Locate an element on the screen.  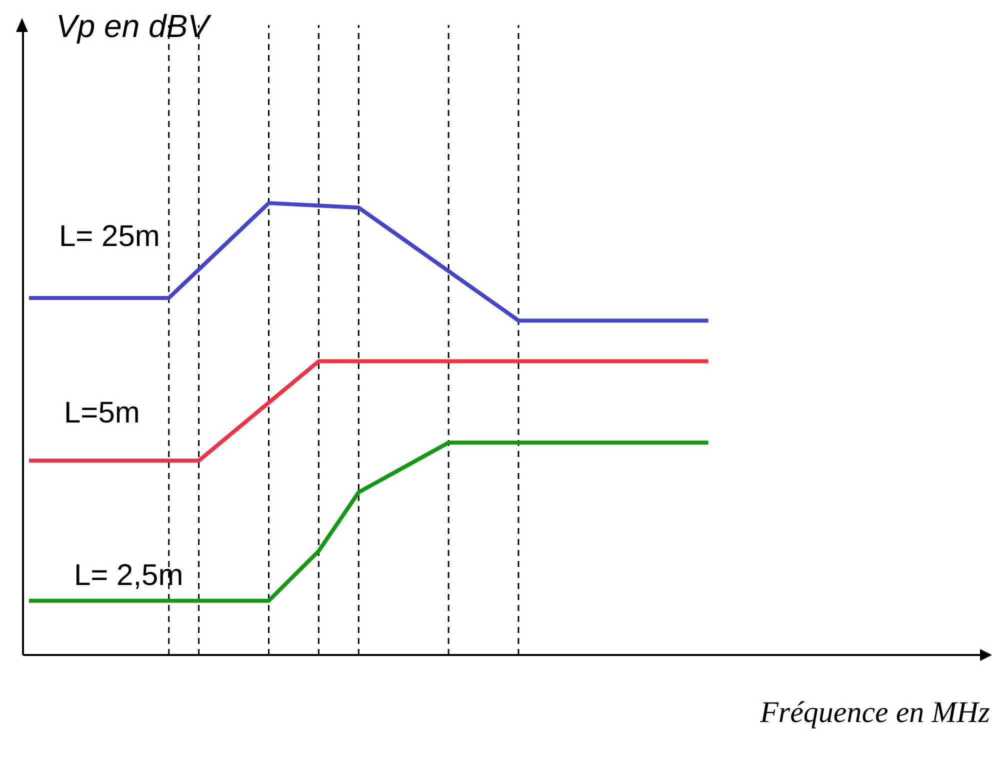
series-label: L=5m is located at coordinates (102, 413).